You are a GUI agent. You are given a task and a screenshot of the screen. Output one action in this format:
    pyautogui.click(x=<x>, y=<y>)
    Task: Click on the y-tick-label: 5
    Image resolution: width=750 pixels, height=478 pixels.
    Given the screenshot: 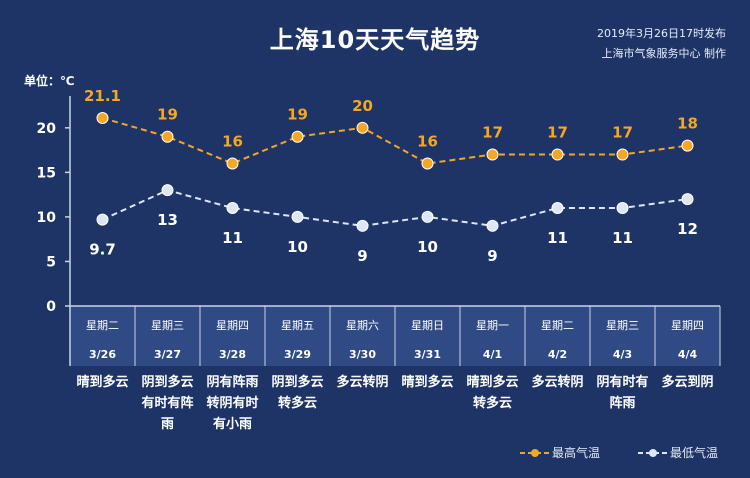 What is the action you would take?
    pyautogui.click(x=51, y=262)
    